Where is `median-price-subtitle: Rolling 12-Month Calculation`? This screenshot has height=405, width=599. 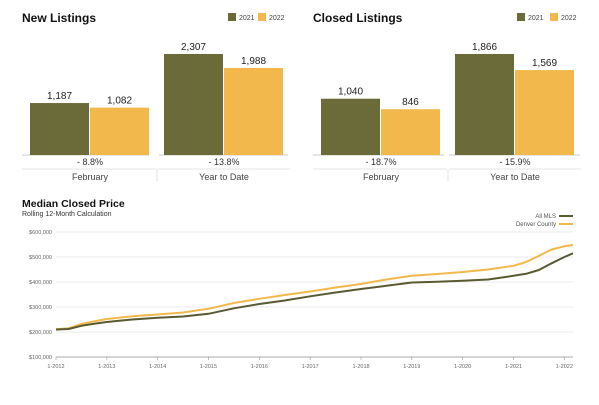
median-price-subtitle: Rolling 12-Month Calculation is located at coordinates (67, 214).